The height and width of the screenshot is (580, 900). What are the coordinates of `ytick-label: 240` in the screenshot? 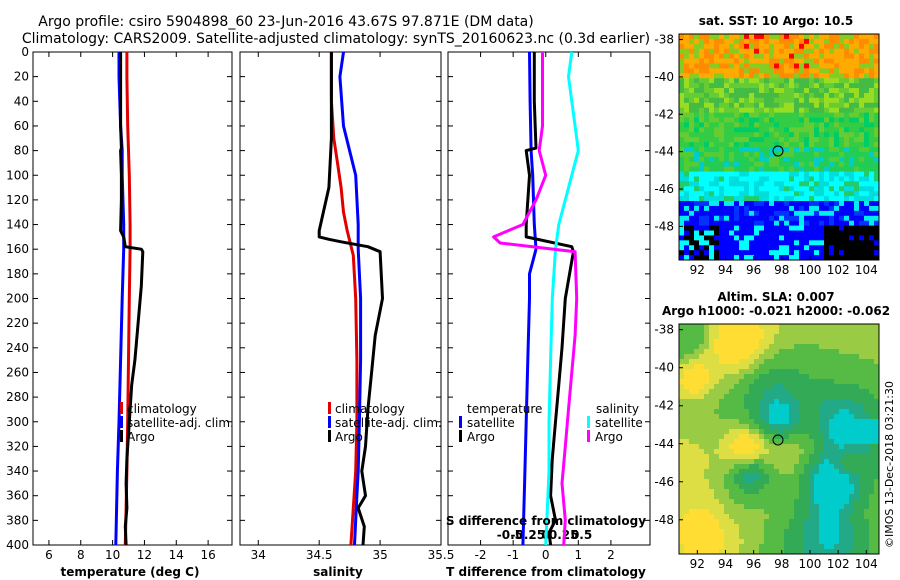 It's located at (17, 348).